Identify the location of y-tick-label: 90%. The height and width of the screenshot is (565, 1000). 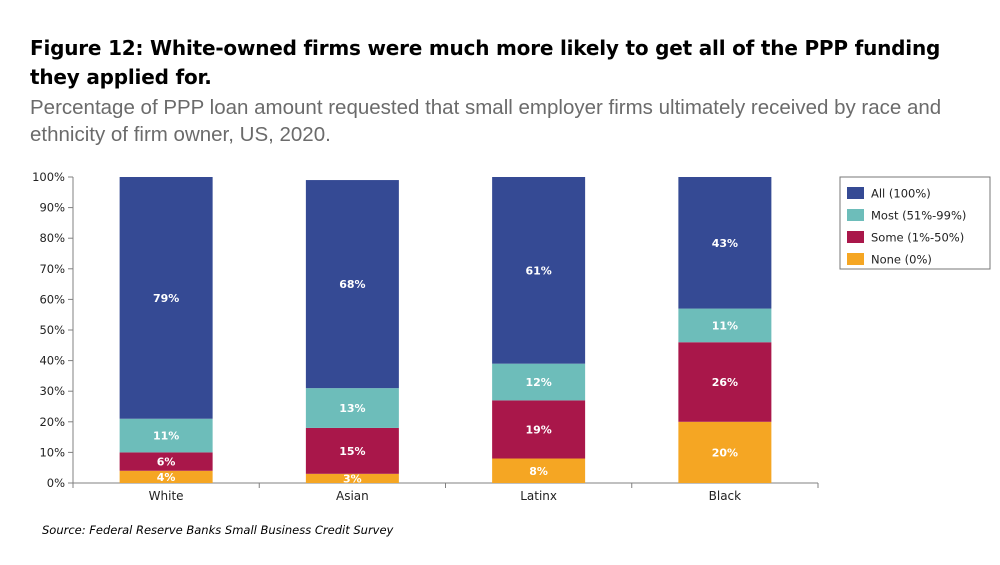
(52, 208).